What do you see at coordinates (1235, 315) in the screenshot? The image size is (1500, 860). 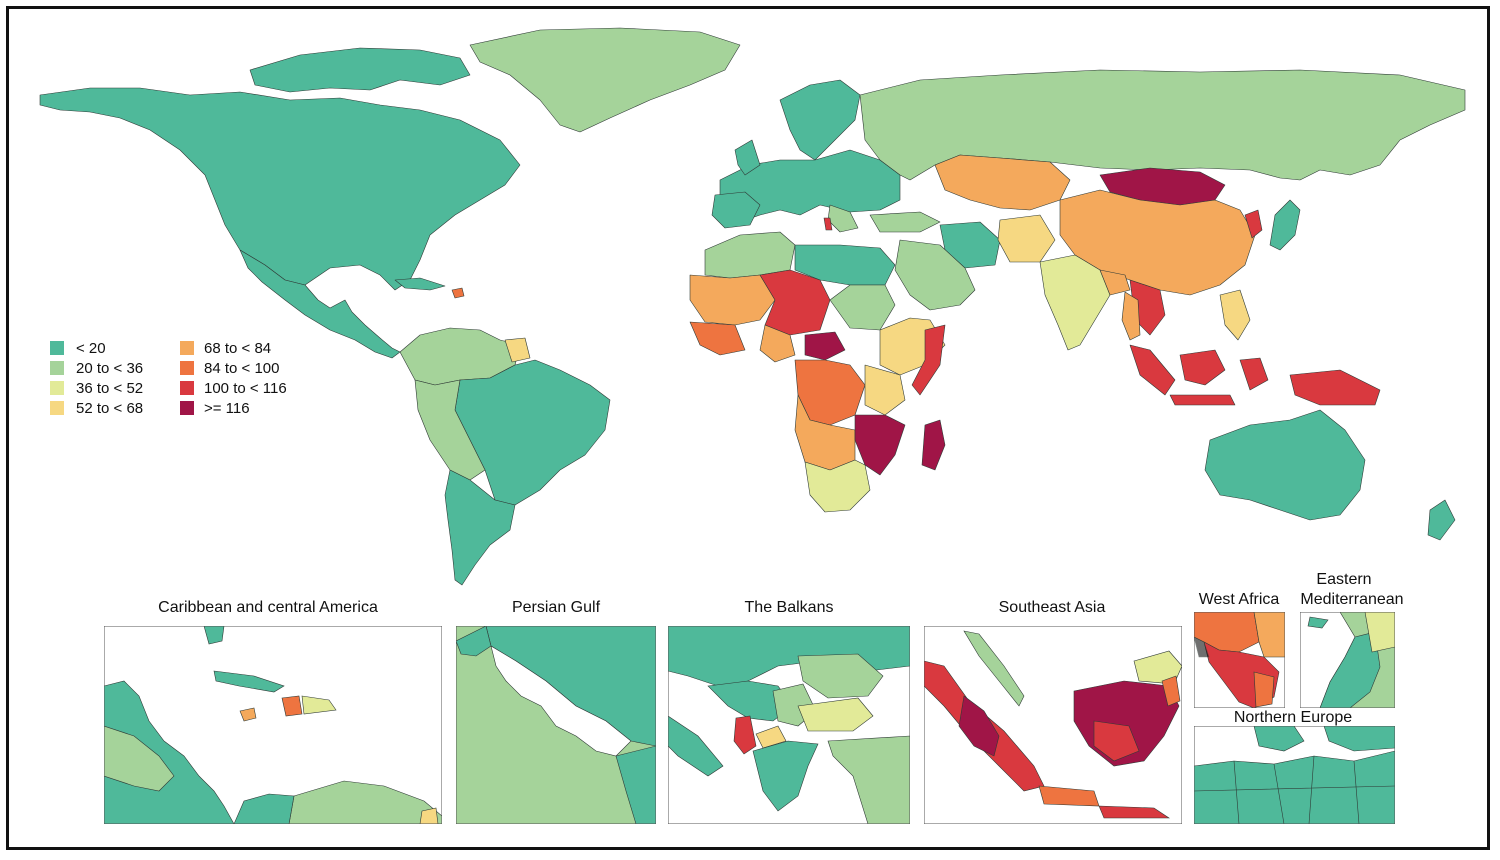 I see `region-philippines` at bounding box center [1235, 315].